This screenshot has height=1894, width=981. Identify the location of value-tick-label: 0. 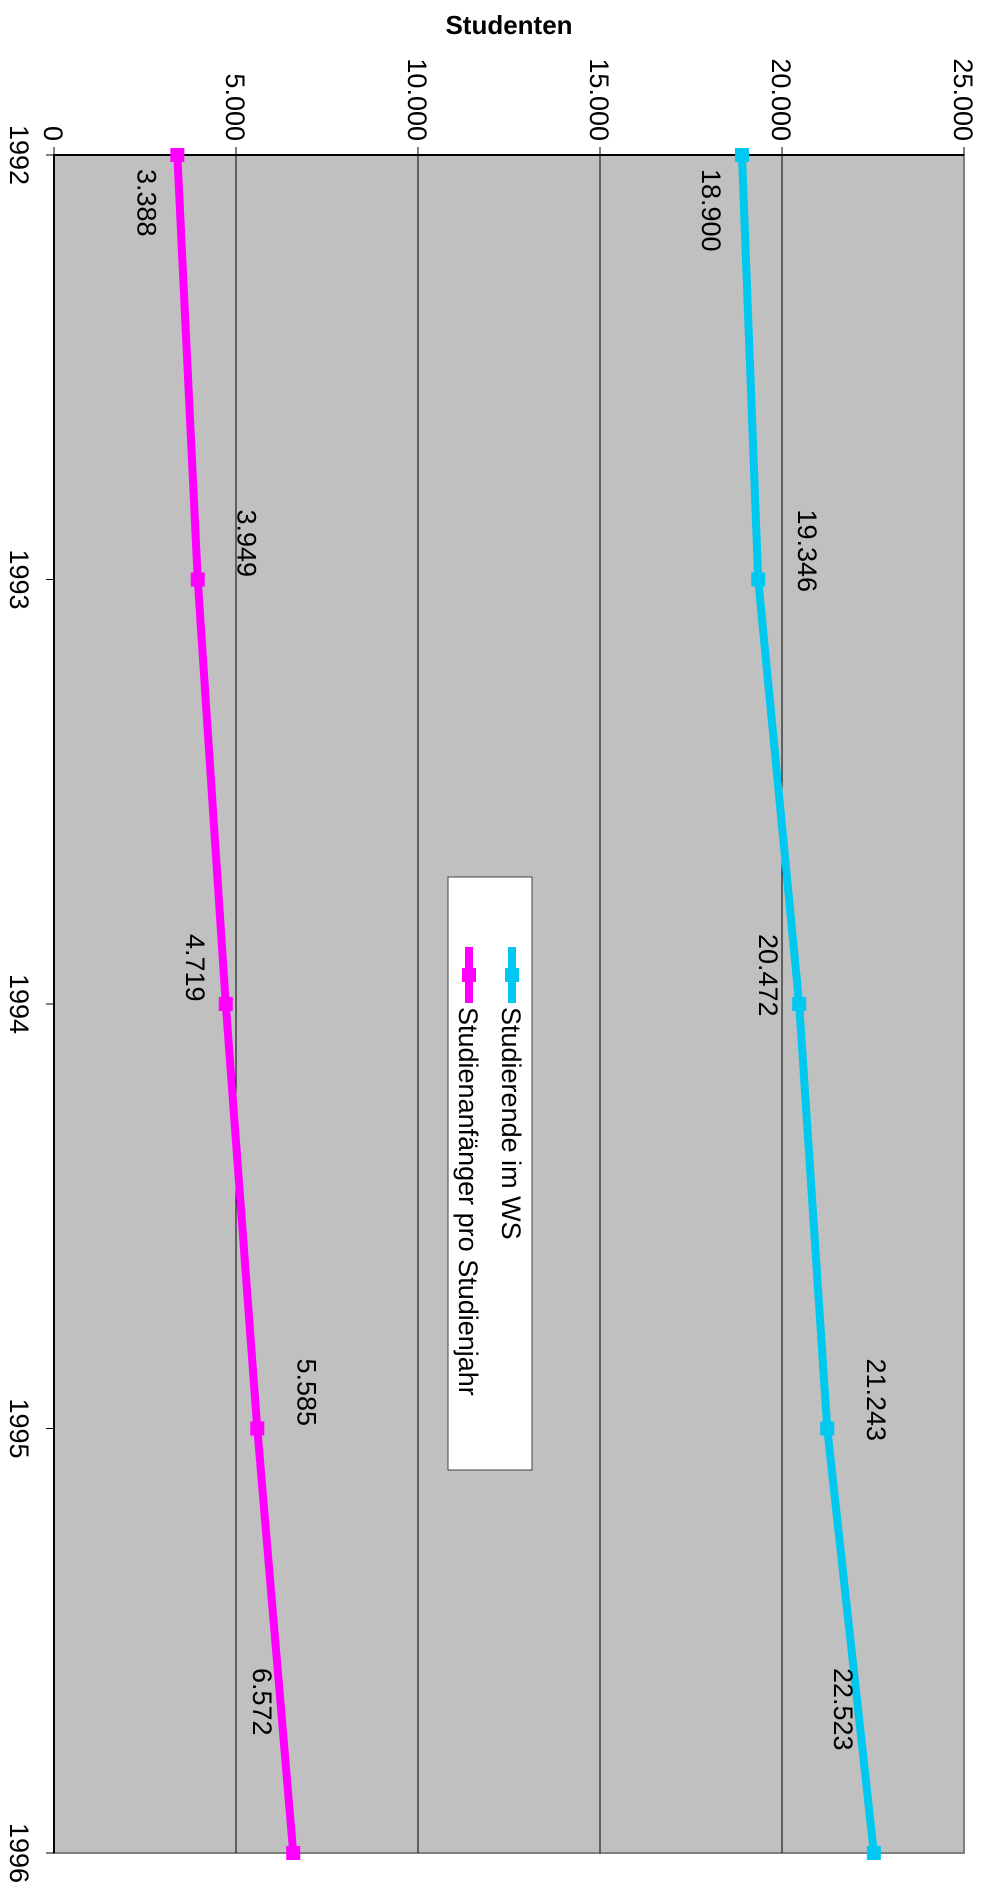
(53, 133).